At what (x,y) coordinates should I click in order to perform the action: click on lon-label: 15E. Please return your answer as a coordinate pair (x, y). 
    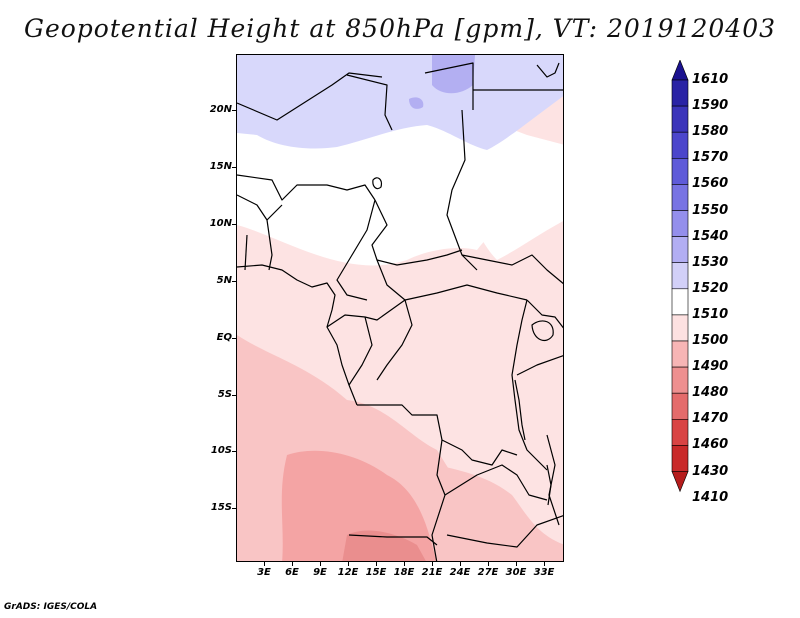
    Looking at the image, I should click on (376, 572).